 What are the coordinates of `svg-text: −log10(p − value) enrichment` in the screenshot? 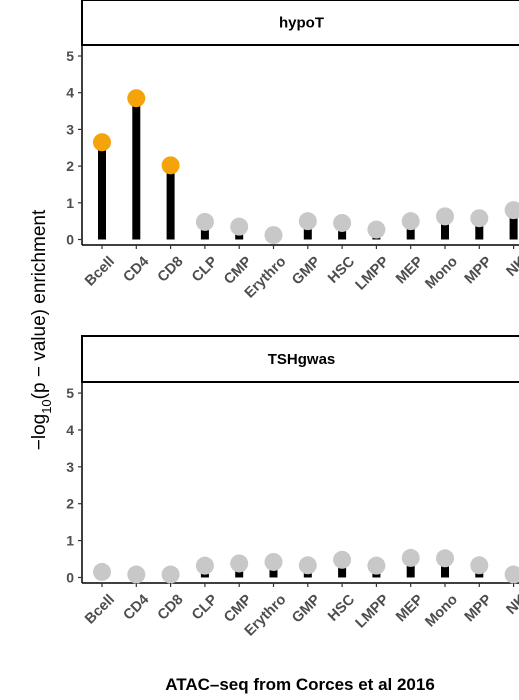 It's located at (41, 329).